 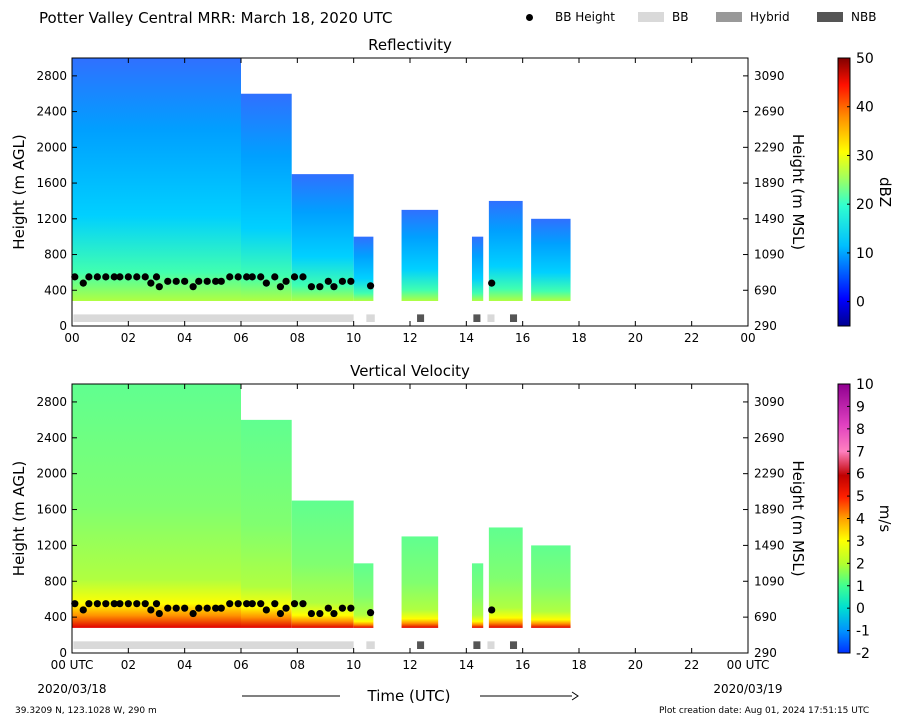 I want to click on x-tick-label: 14, so click(x=466, y=665).